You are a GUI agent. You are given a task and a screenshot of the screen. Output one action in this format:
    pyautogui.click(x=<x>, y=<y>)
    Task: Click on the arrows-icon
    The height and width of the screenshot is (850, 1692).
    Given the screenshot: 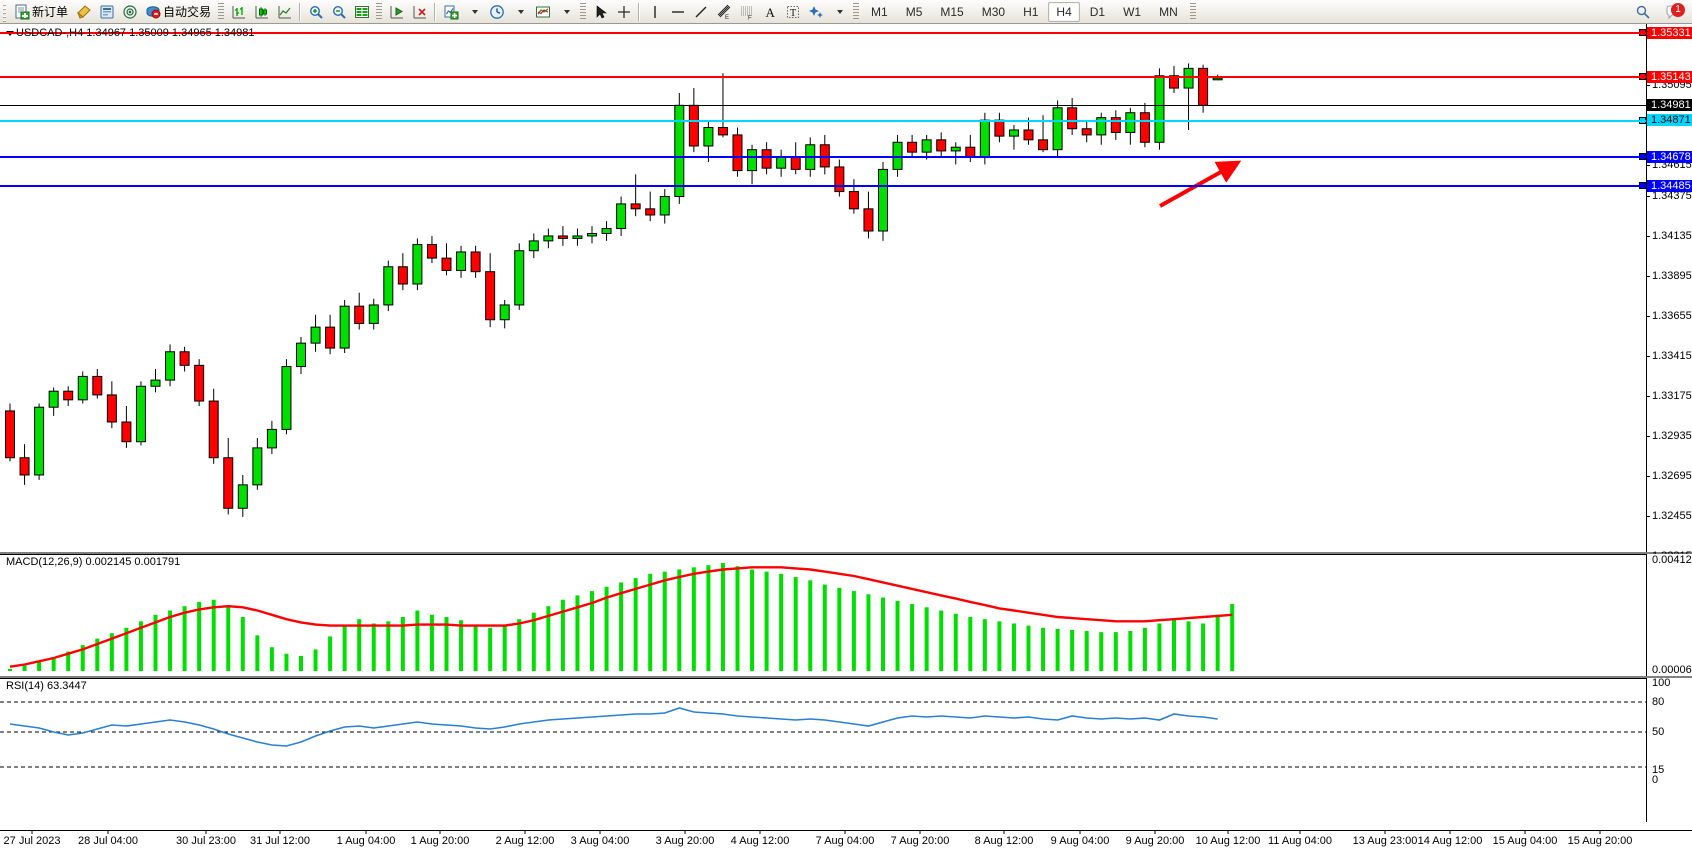 What is the action you would take?
    pyautogui.click(x=816, y=12)
    